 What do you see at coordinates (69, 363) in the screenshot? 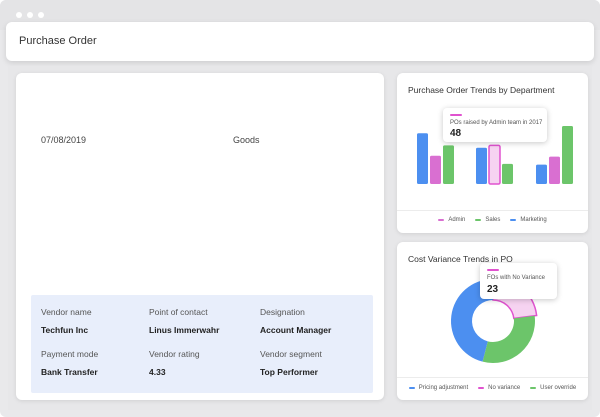
I see `payment-mode-field: Payment mode Bank Transfer` at bounding box center [69, 363].